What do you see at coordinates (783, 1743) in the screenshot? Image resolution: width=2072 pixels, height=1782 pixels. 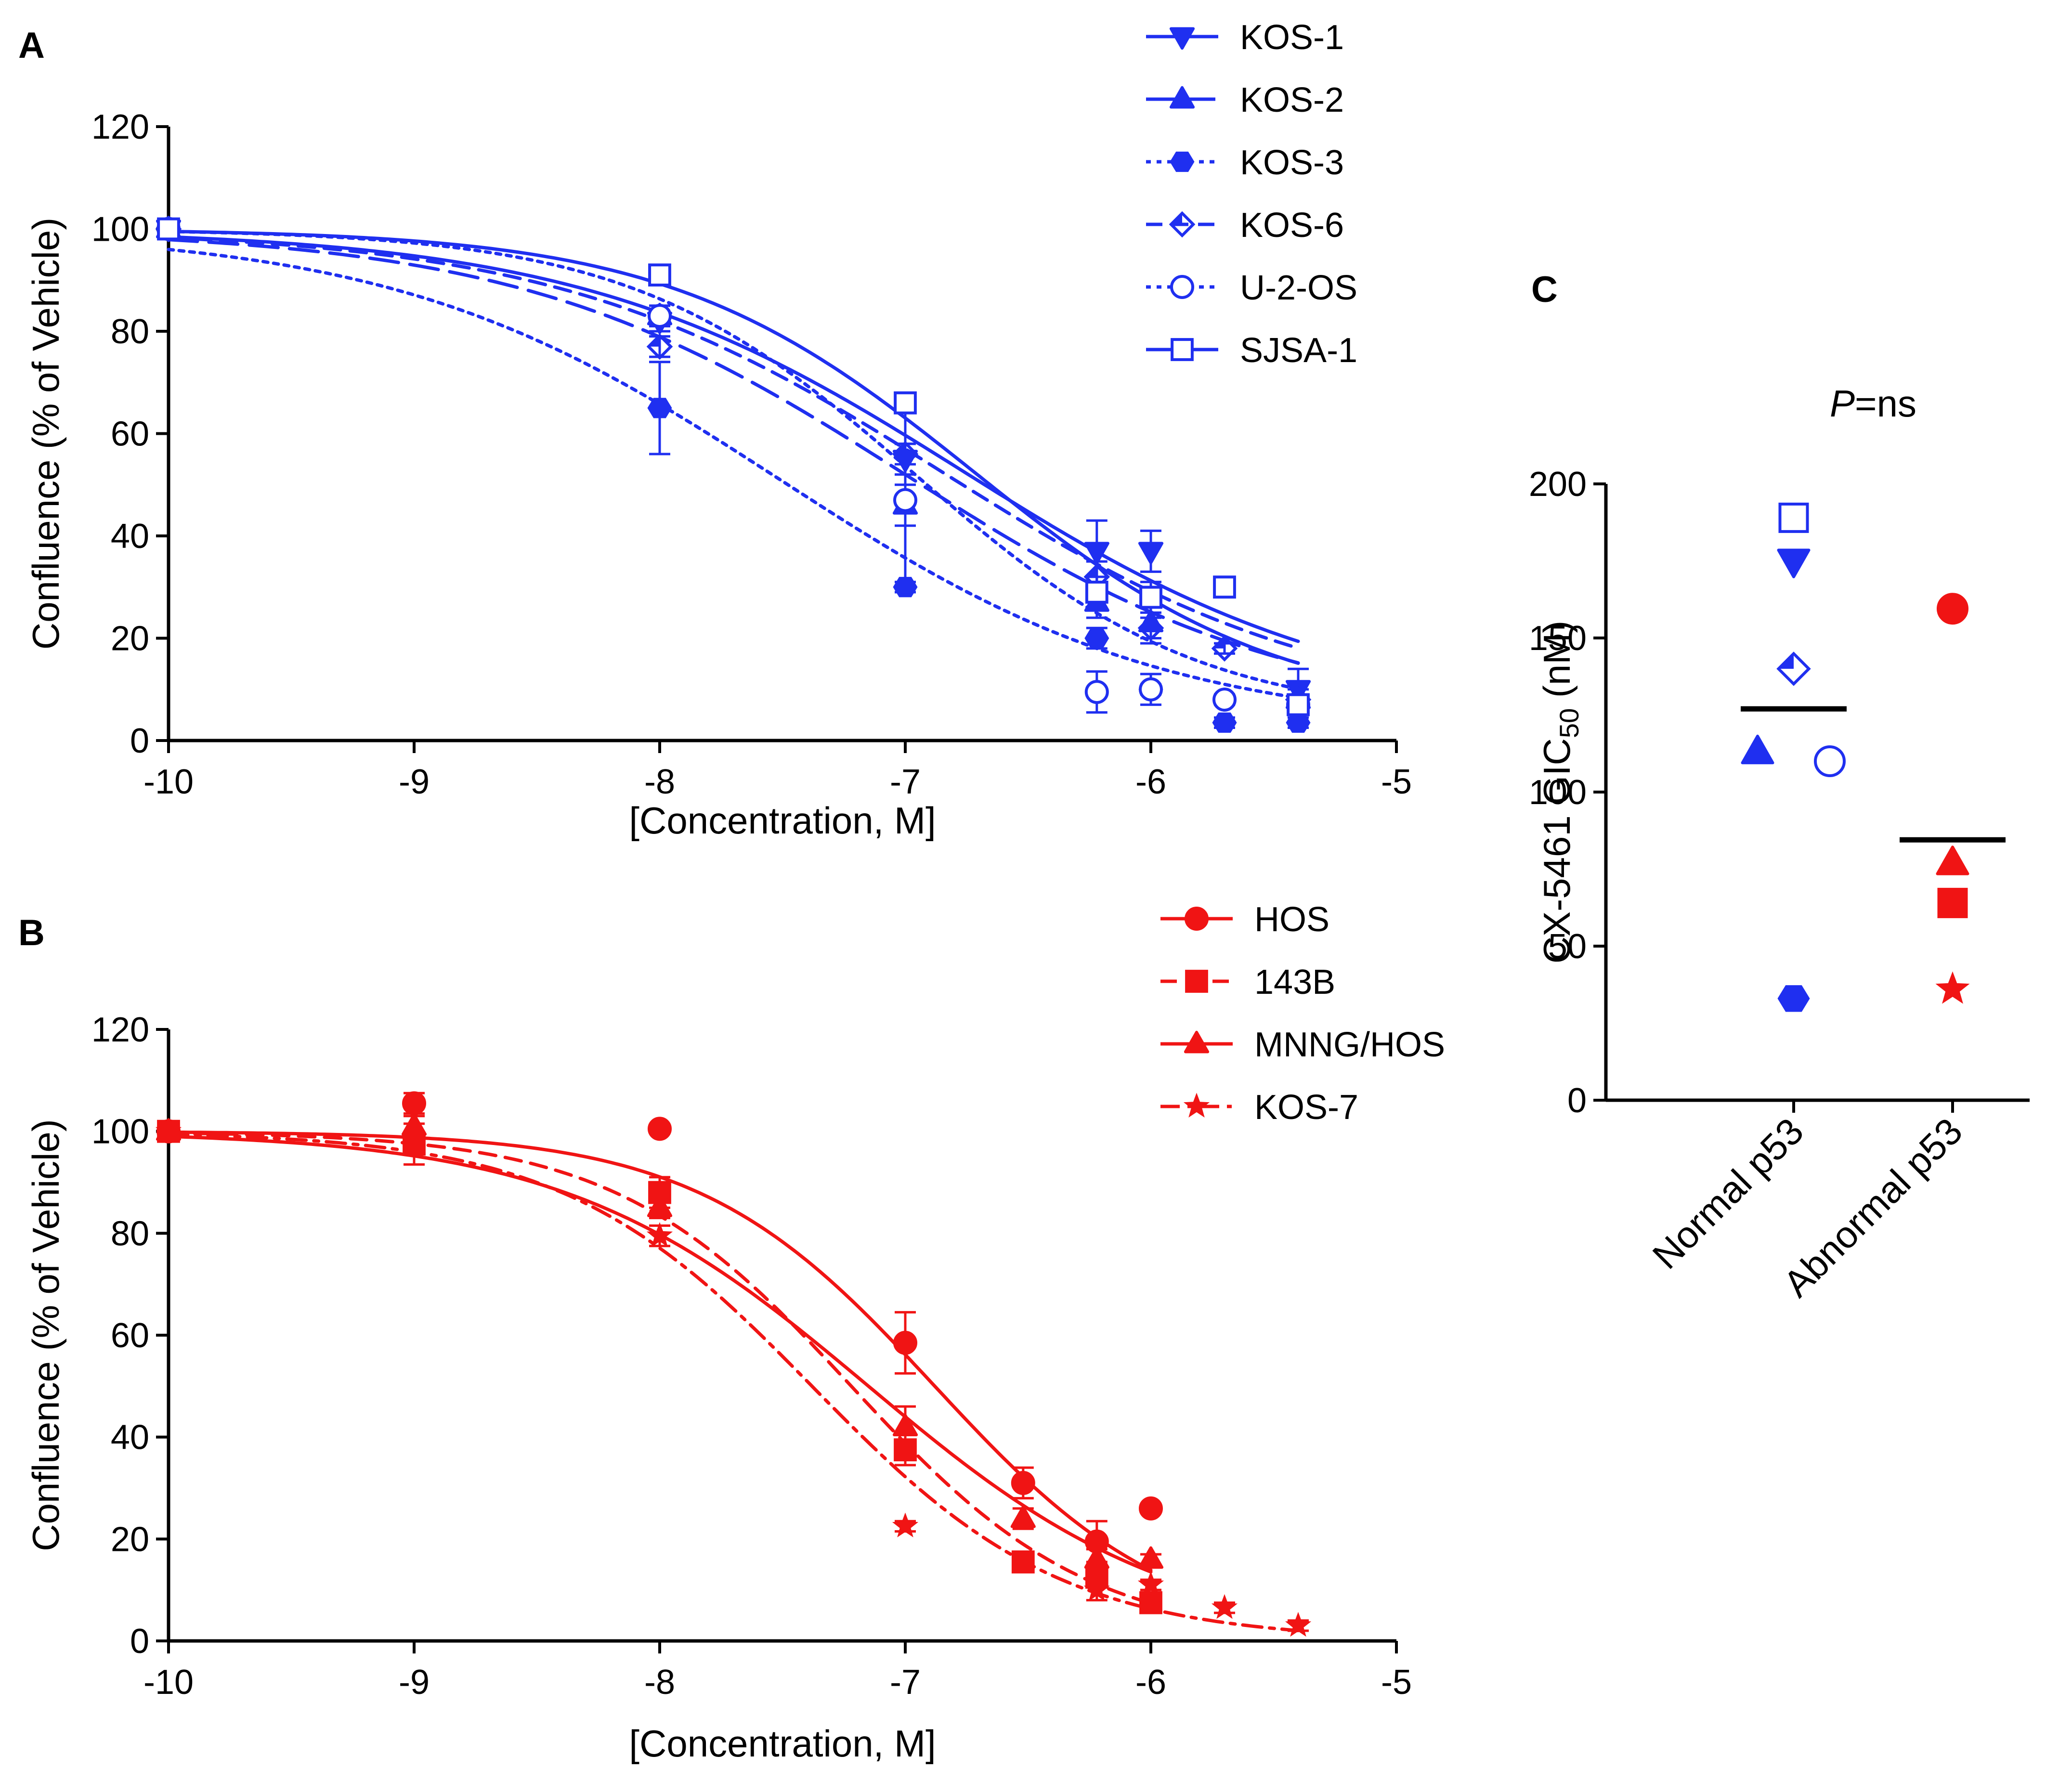 I see `panel-b-x-axis-title: [Concentration, M]` at bounding box center [783, 1743].